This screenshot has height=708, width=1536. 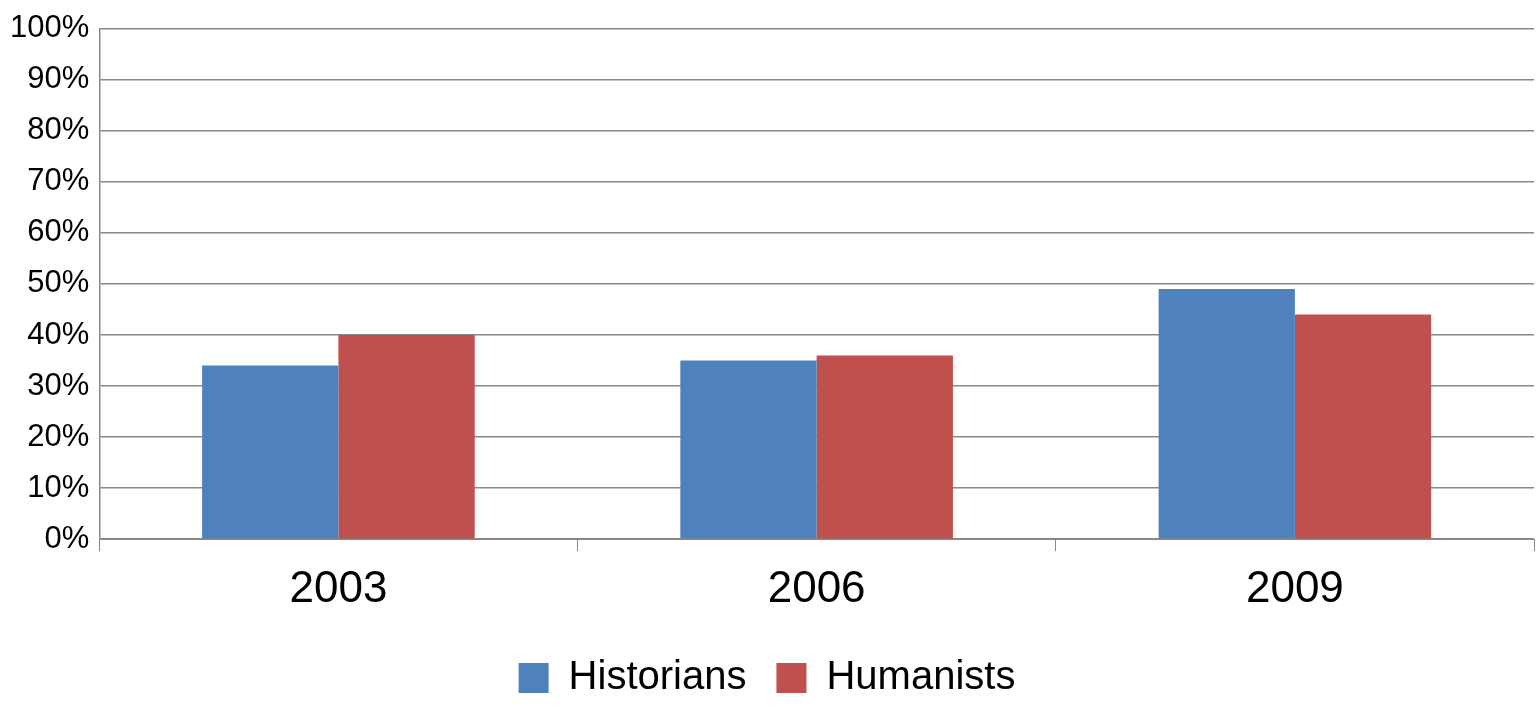 I want to click on y-tick-label: 60%, so click(x=58, y=231).